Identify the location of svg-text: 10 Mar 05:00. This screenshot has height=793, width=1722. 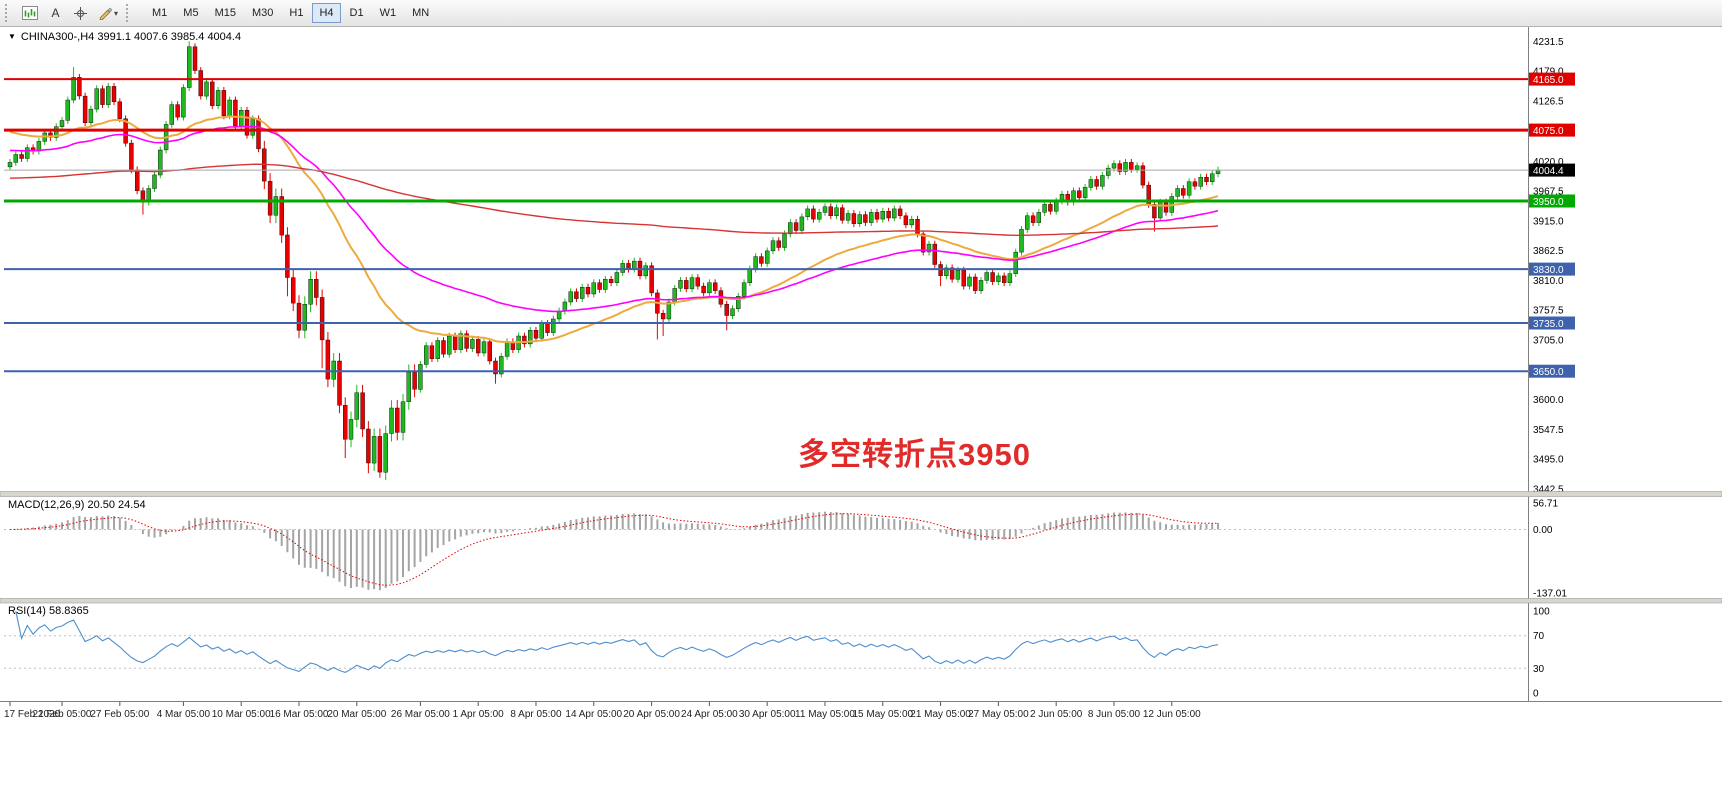
(241, 714).